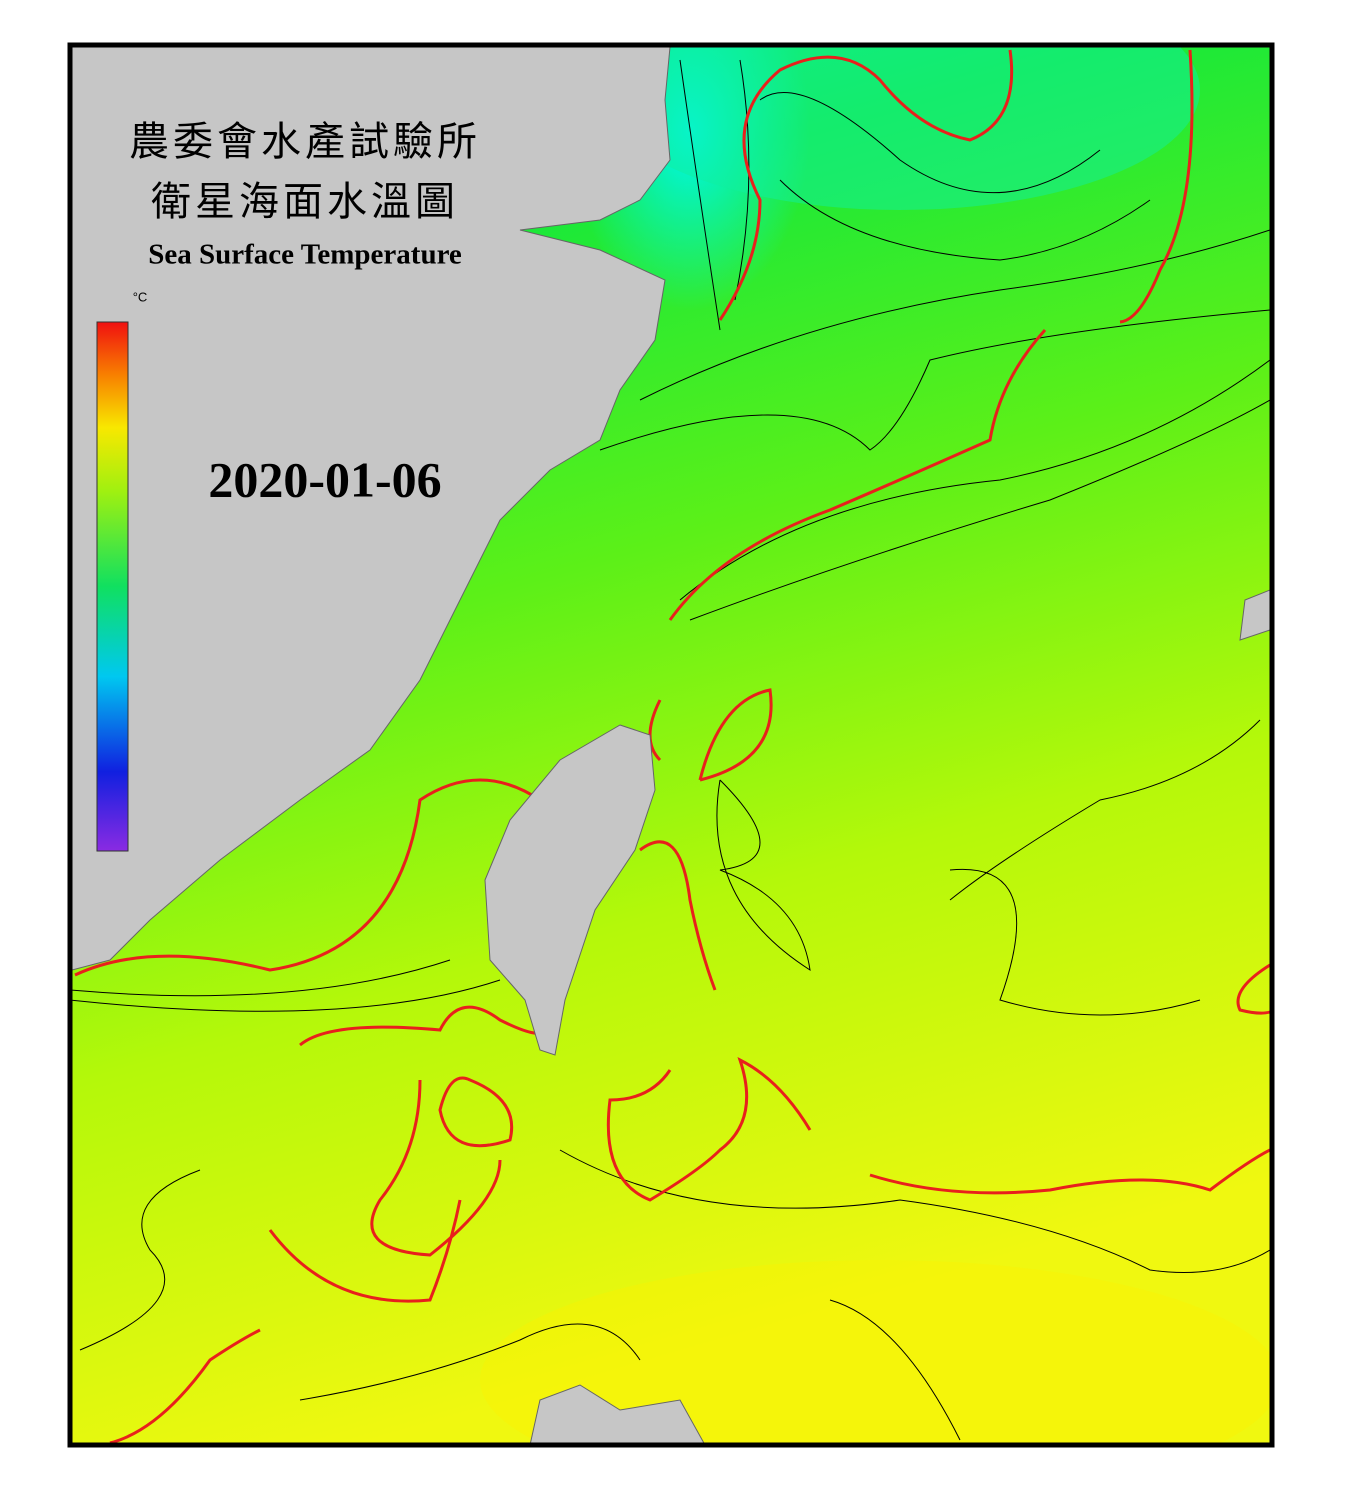 The height and width of the screenshot is (1505, 1350). Describe the element at coordinates (305, 255) in the screenshot. I see `title-en: Sea Surface Temperature` at that location.